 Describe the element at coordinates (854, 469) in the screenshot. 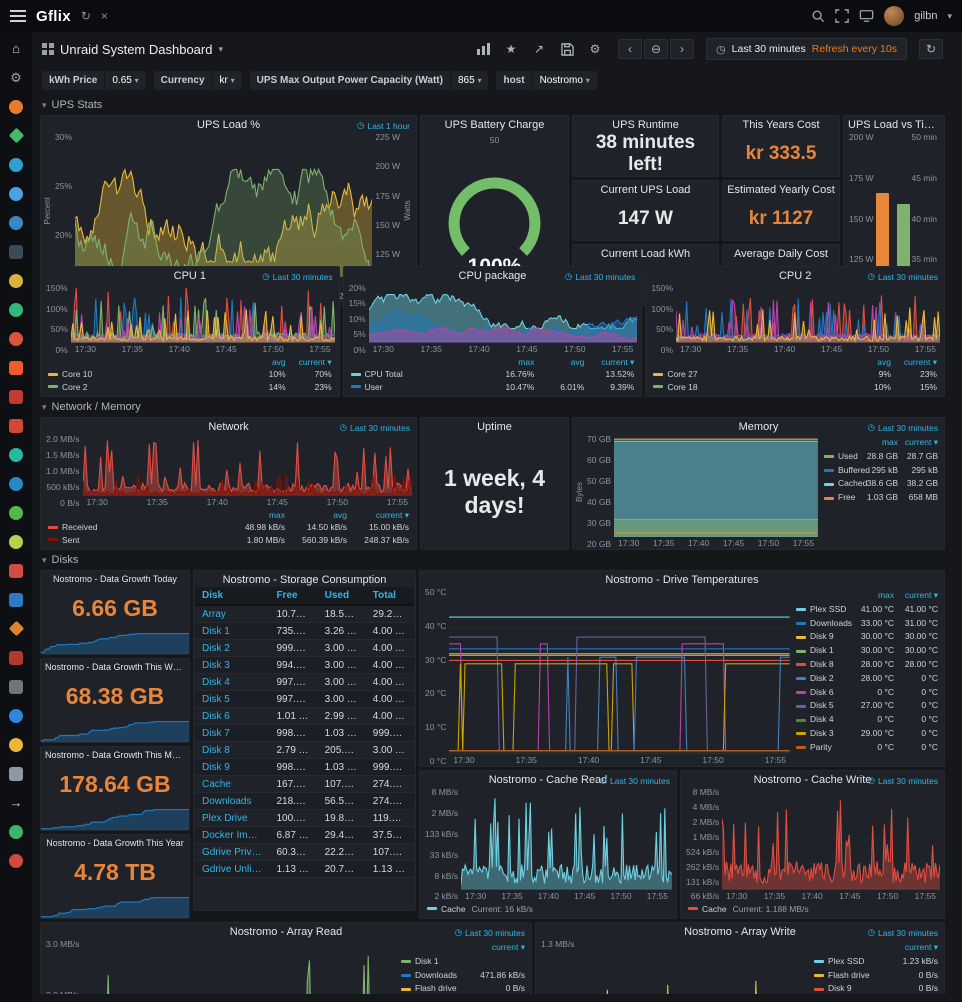

I see `legend-series-name: Buffered` at that location.